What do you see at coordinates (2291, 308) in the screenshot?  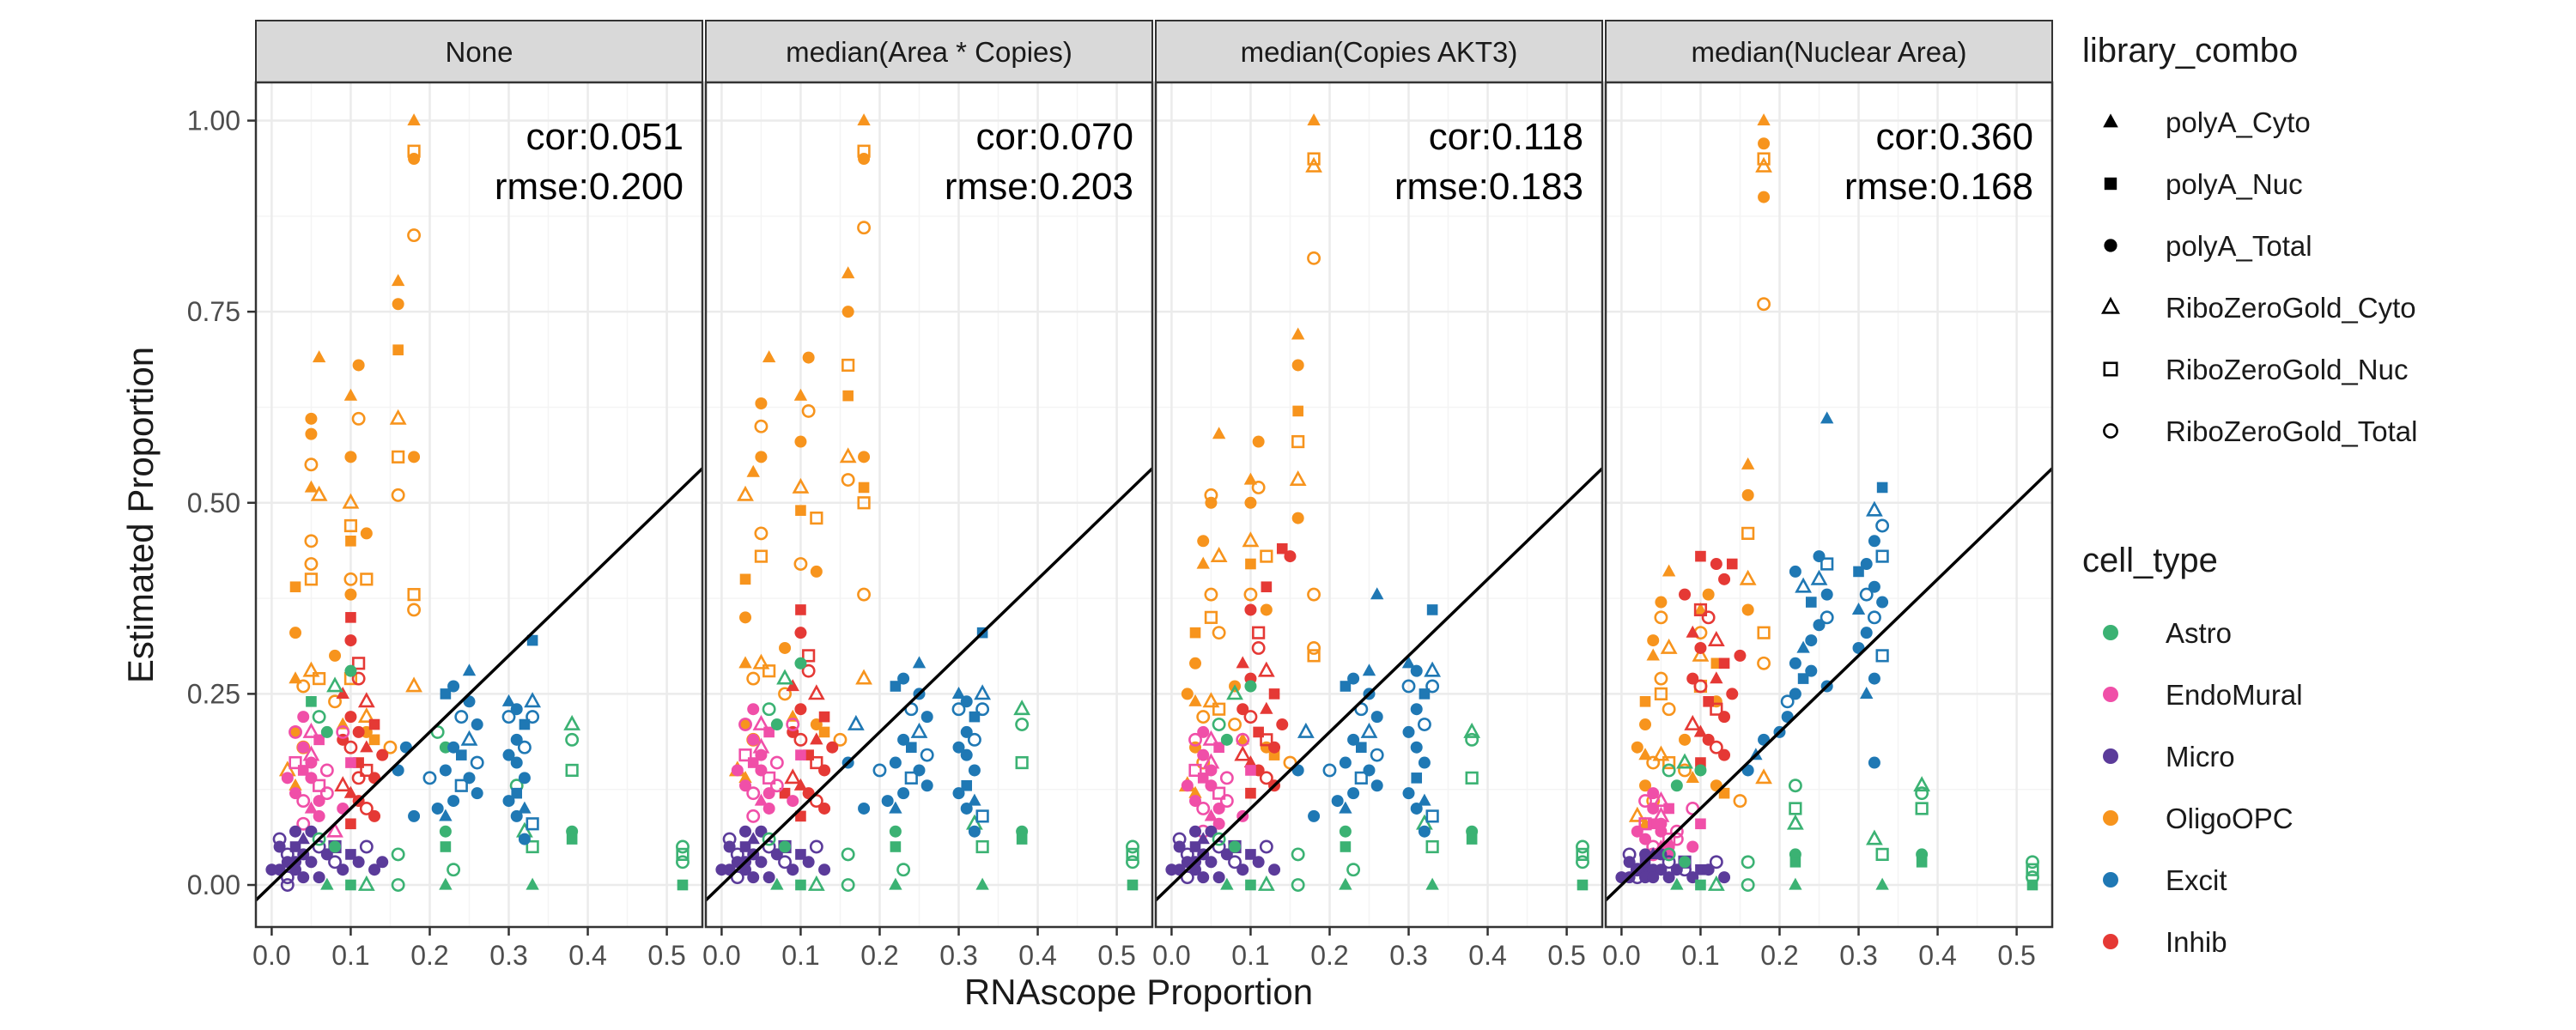 I see `legend-label: RiboZeroGold_Cyto` at bounding box center [2291, 308].